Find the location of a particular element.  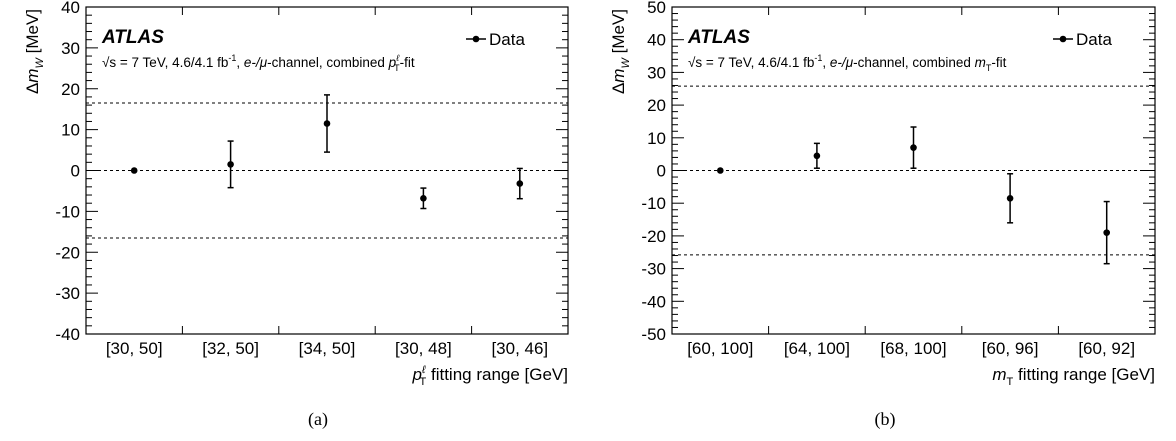

x-tick-label: [30, 48] is located at coordinates (423, 348).